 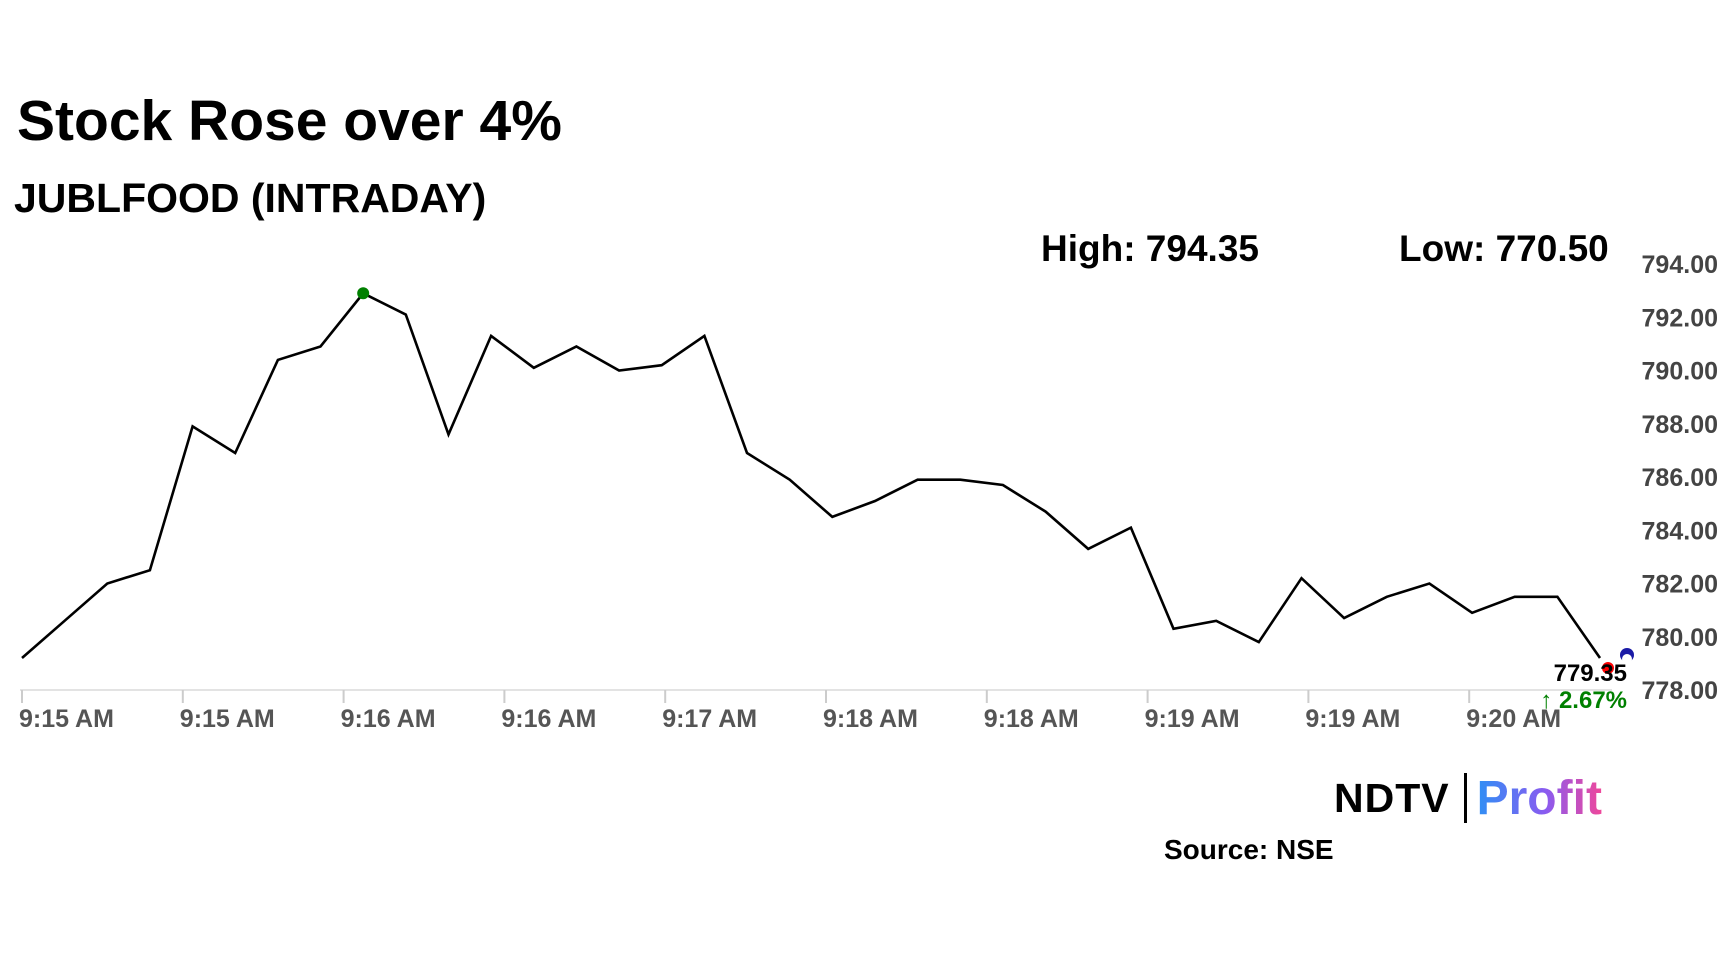 I want to click on y-tick-label: 792.00, so click(x=1680, y=318).